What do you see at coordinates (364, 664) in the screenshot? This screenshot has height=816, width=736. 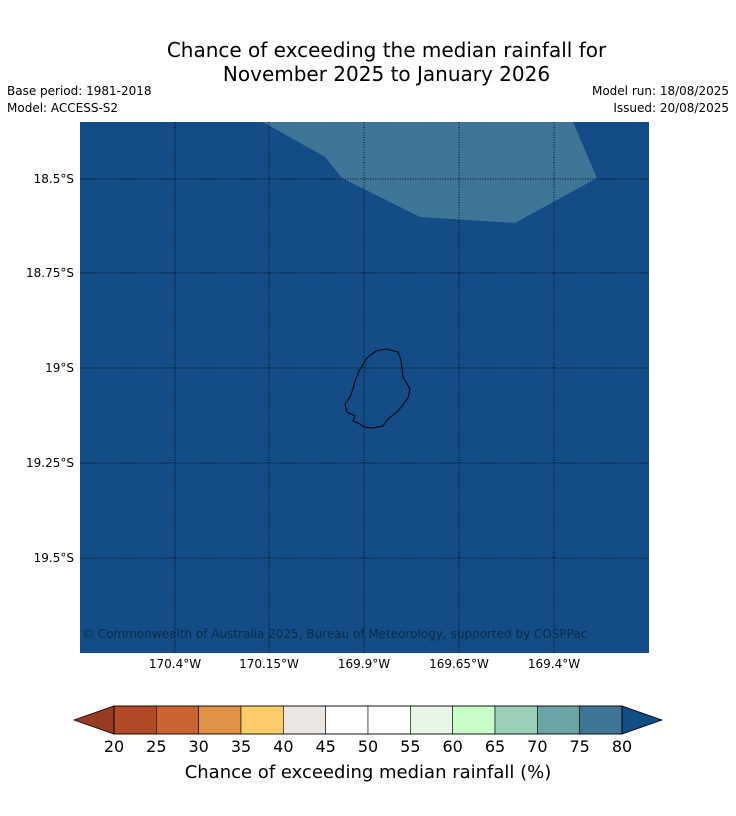 I see `lon-label: 169.9°W` at bounding box center [364, 664].